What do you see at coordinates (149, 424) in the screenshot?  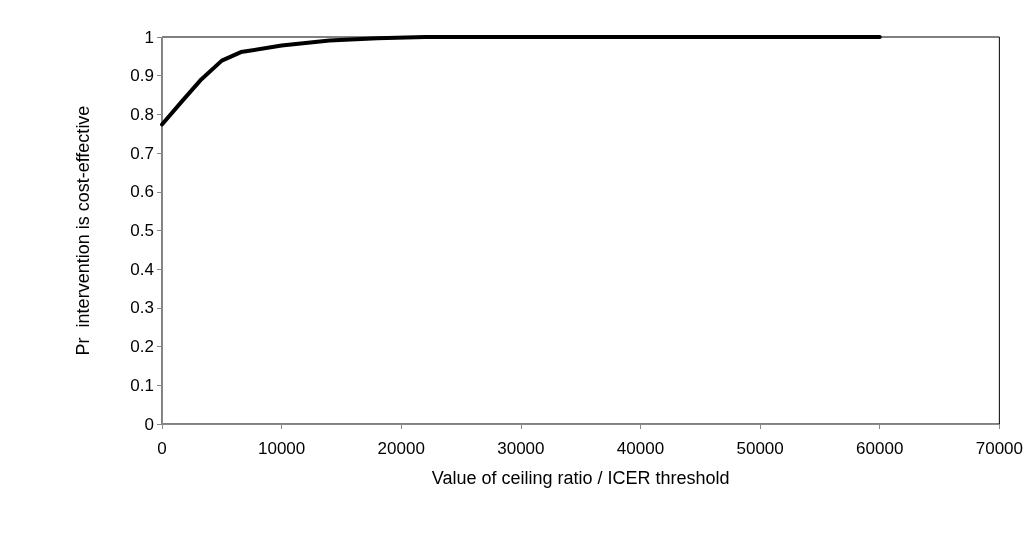 I see `y-tick-label: 0` at bounding box center [149, 424].